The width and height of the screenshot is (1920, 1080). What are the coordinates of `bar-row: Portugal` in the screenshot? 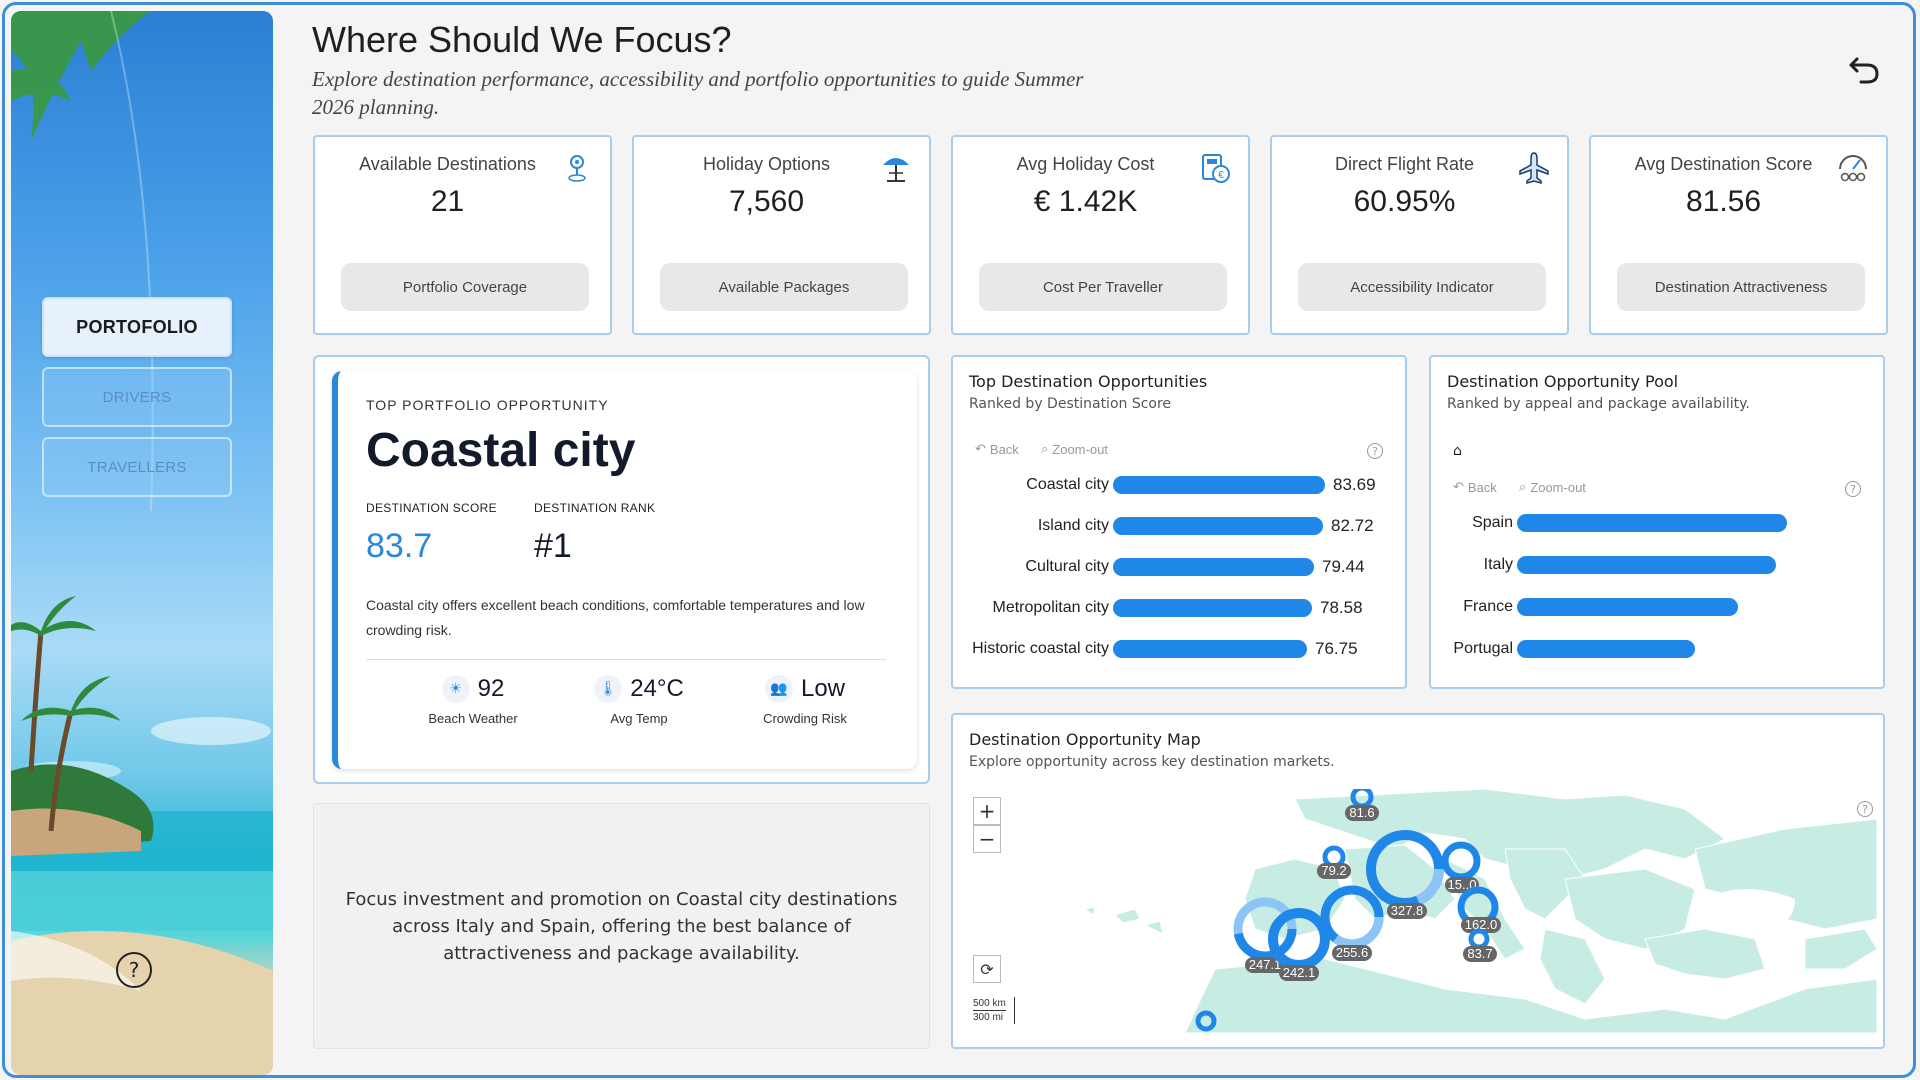 It's located at (1568, 649).